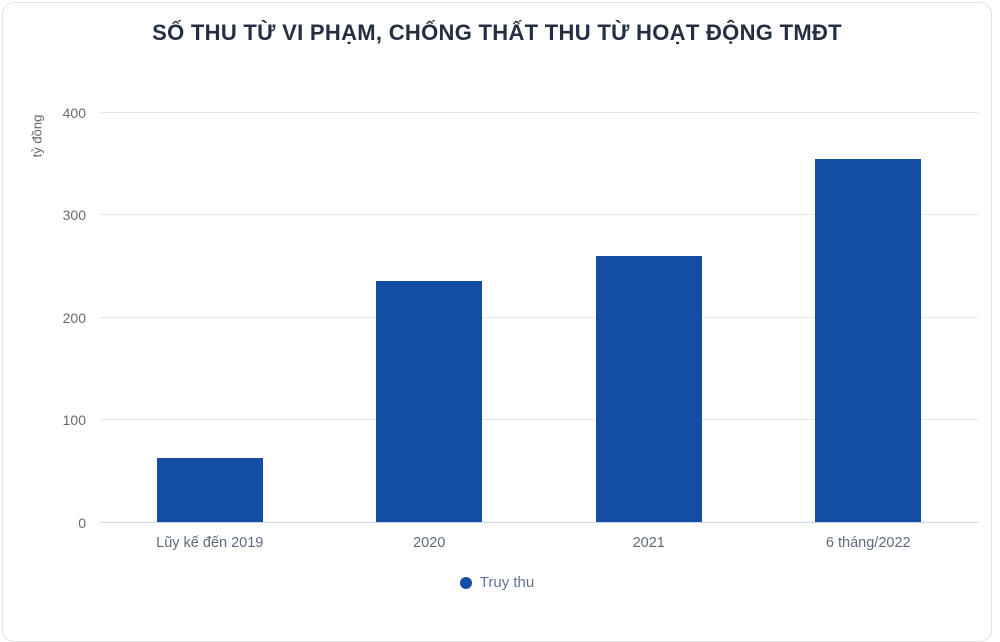 The height and width of the screenshot is (642, 1000). Describe the element at coordinates (74, 420) in the screenshot. I see `y-tick-label: 100` at that location.